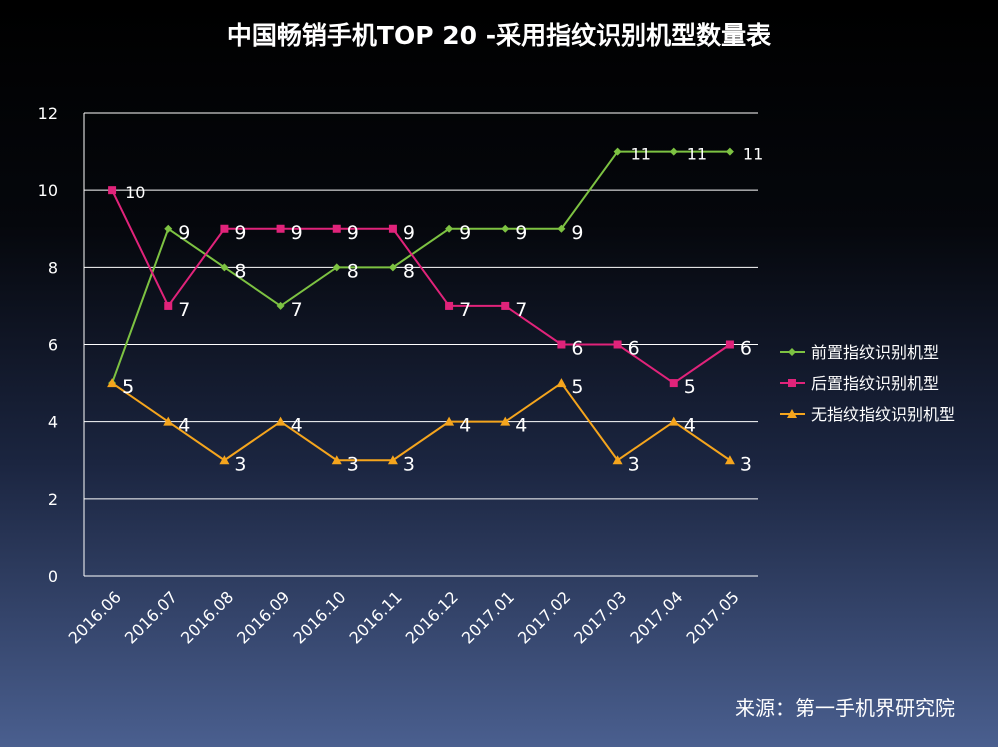 This screenshot has width=998, height=747. I want to click on legend-entry: 无指纹指纹识别机型, so click(867, 414).